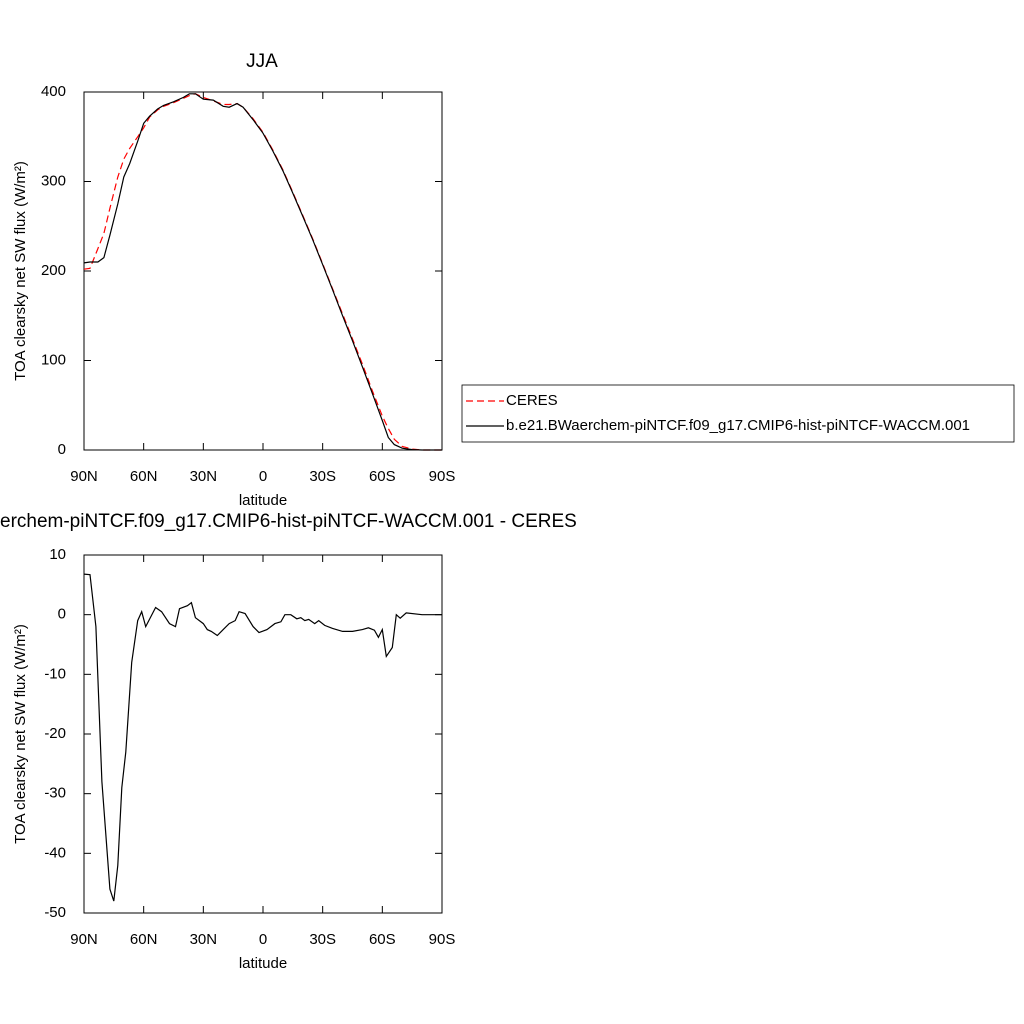 The width and height of the screenshot is (1024, 1024). What do you see at coordinates (55, 733) in the screenshot?
I see `y-tick-label: -20` at bounding box center [55, 733].